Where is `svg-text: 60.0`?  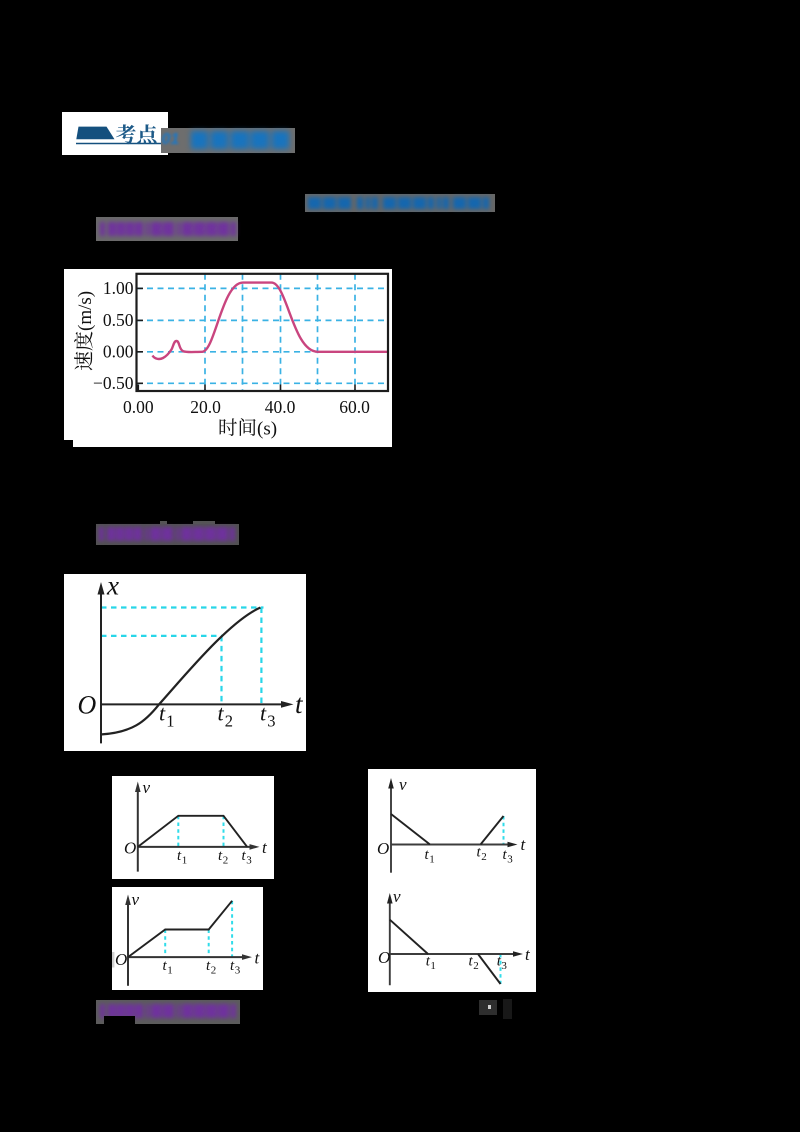 svg-text: 60.0 is located at coordinates (354, 407).